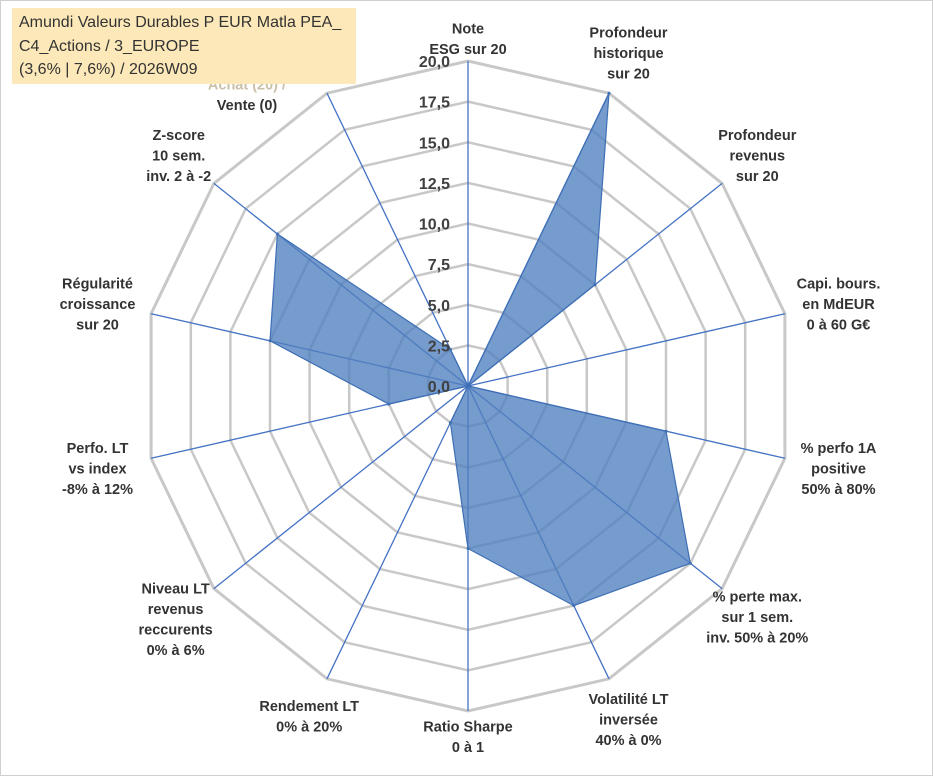  Describe the element at coordinates (97, 470) in the screenshot. I see `axis-label-10-line-1: vs index` at that location.